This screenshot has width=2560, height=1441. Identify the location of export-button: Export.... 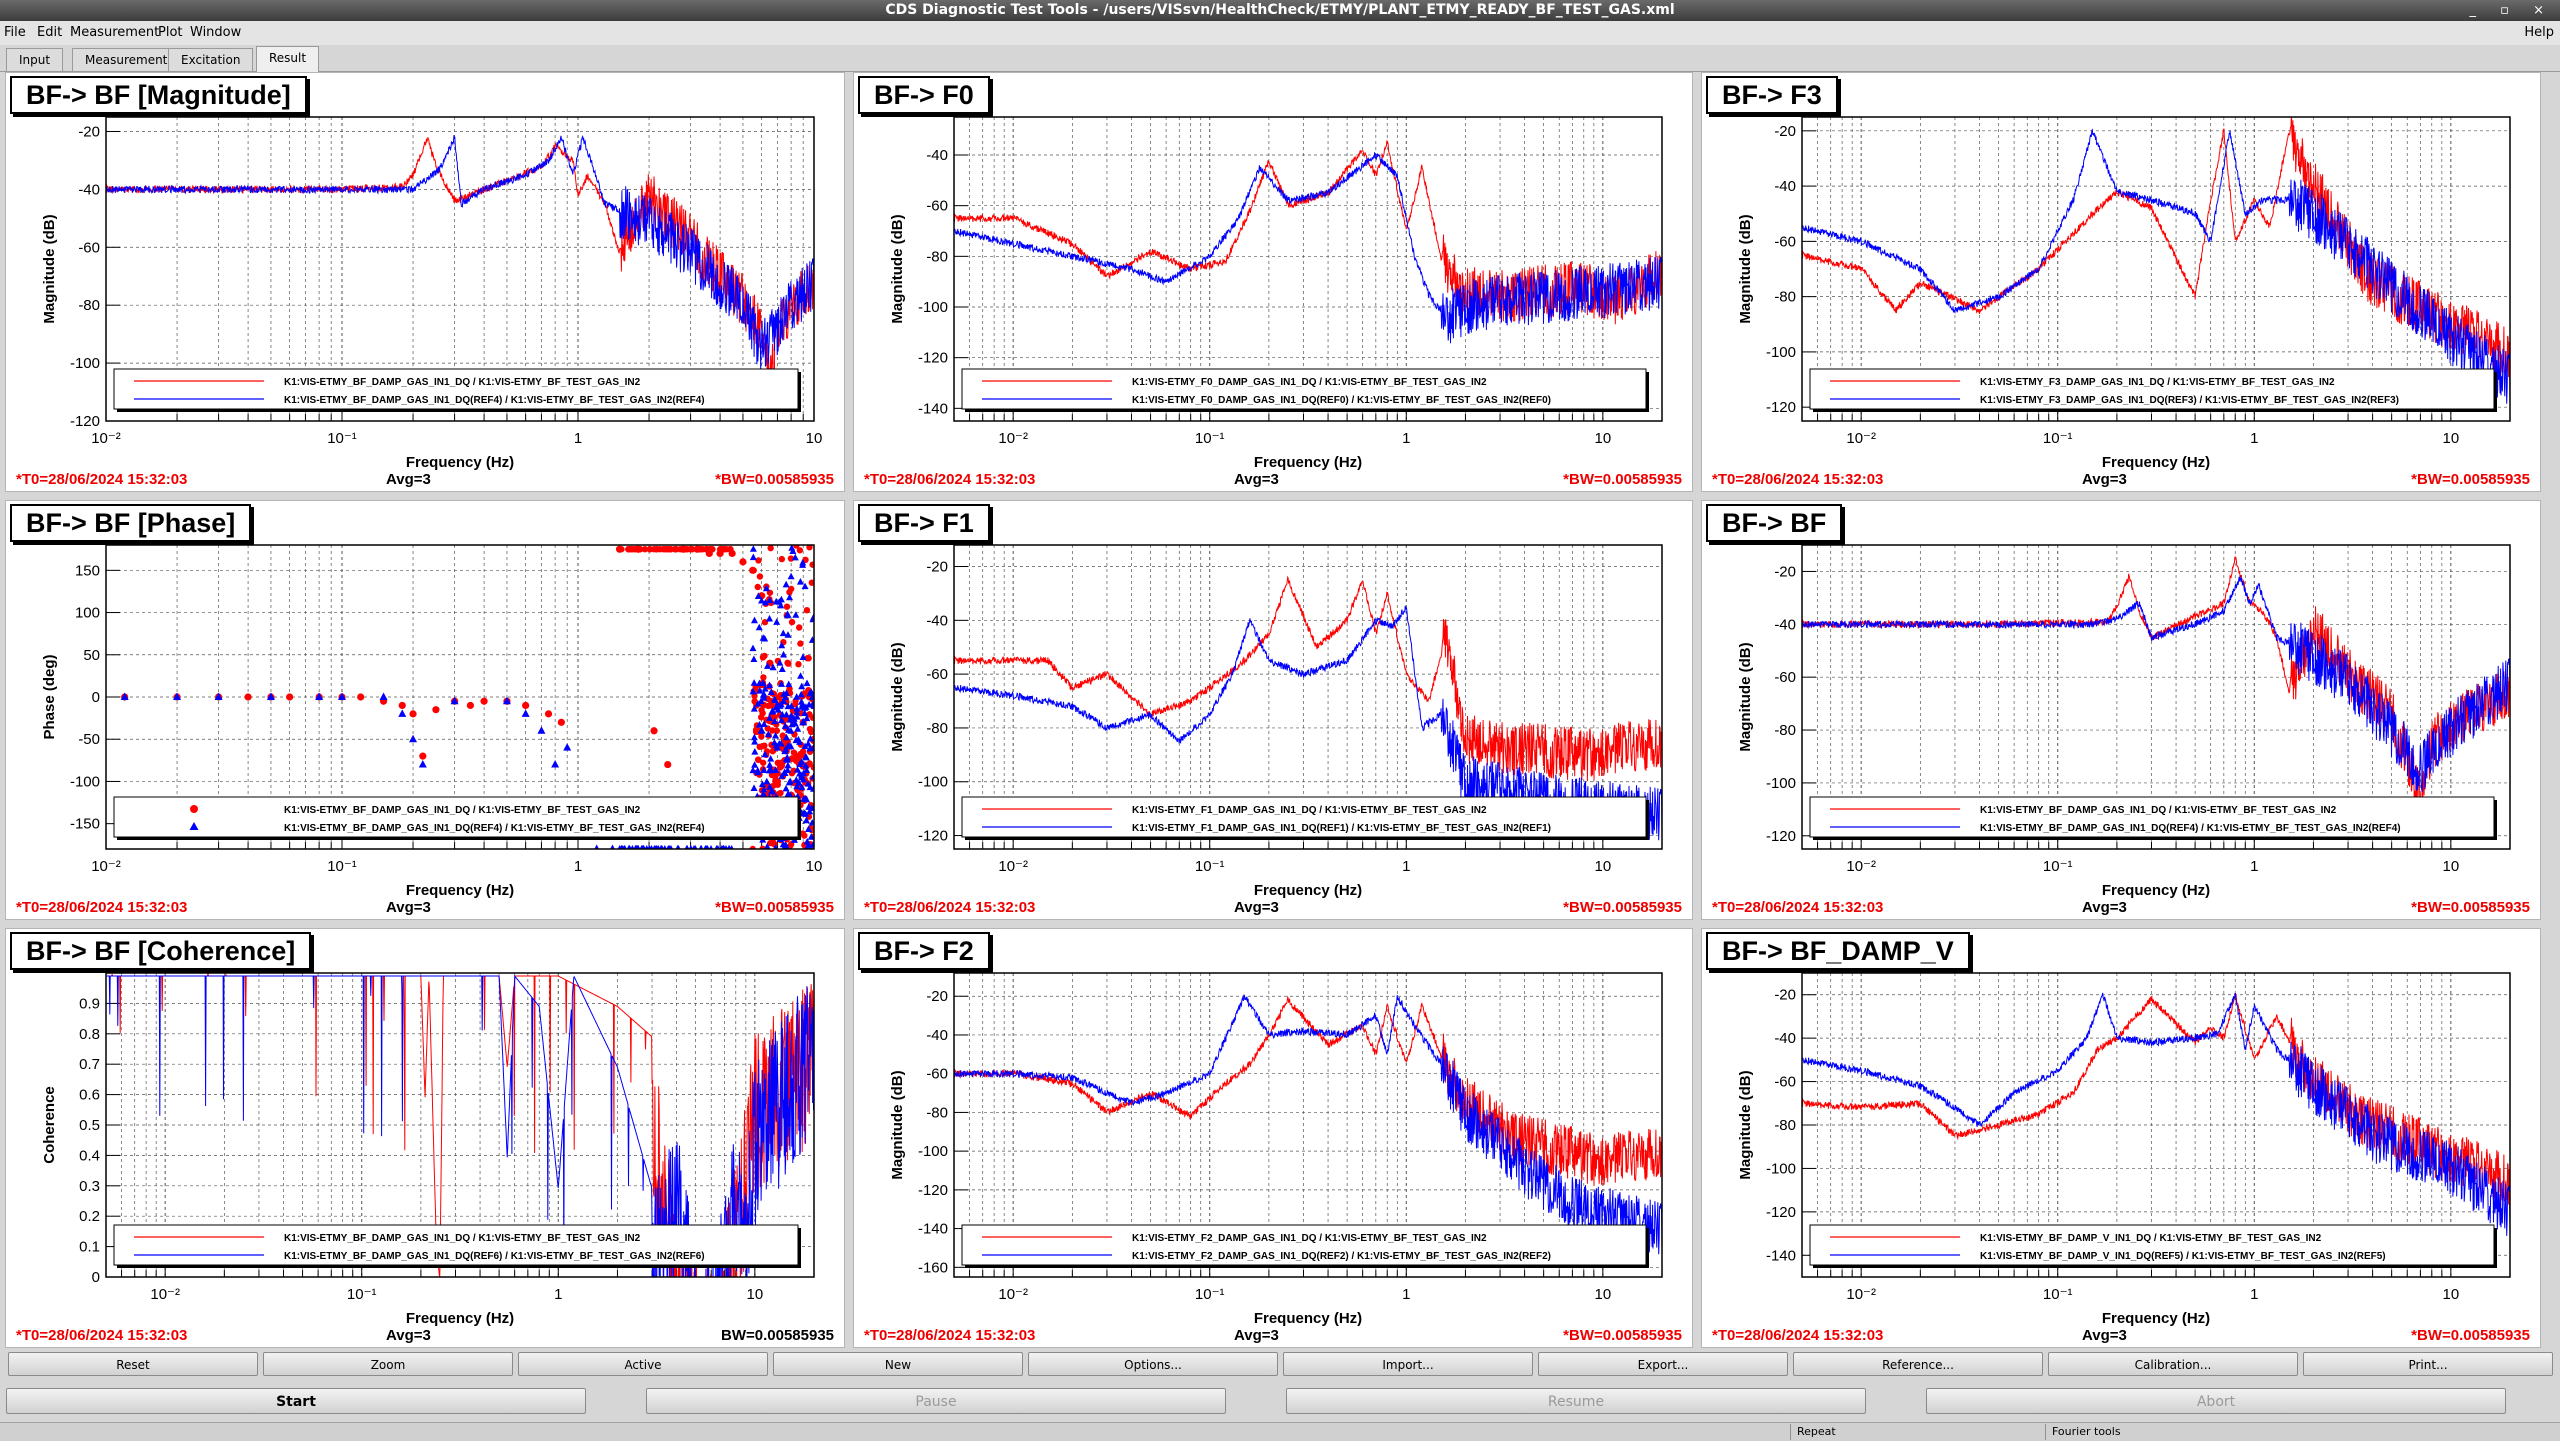
(1663, 1364).